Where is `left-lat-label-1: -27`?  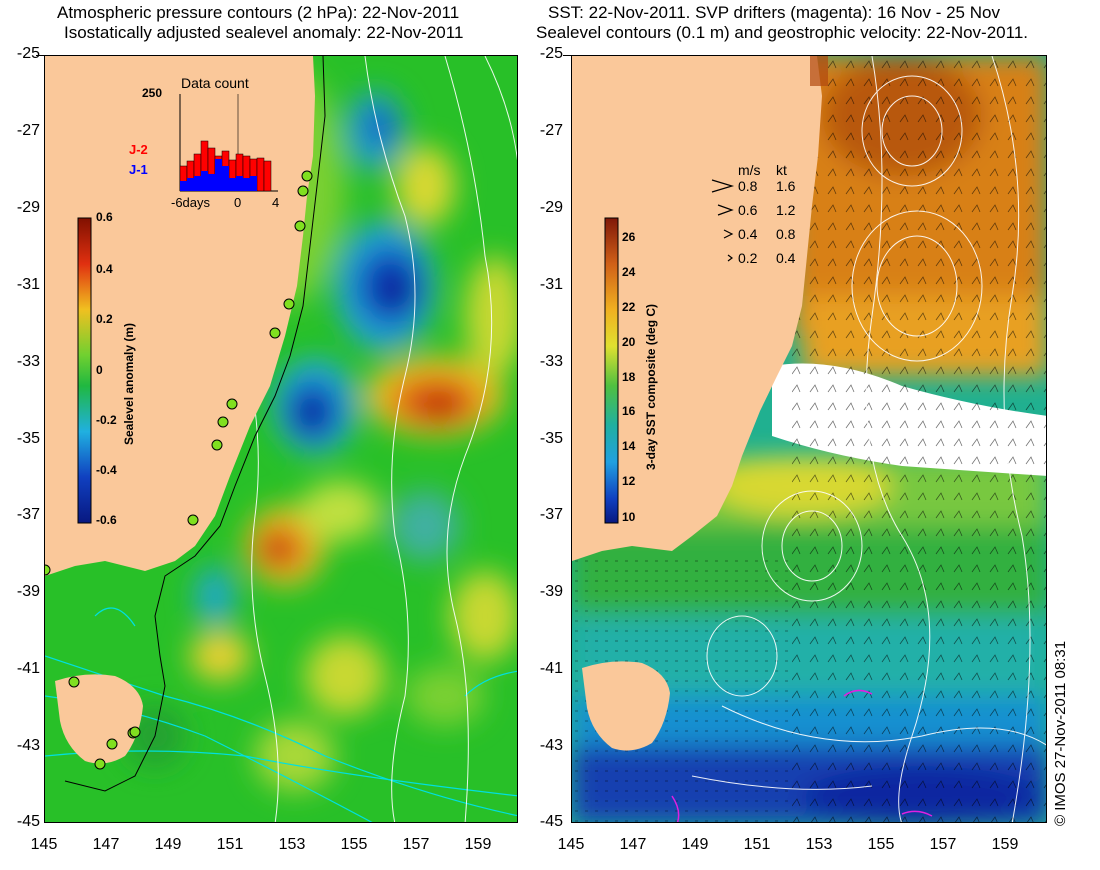
left-lat-label-1: -27 is located at coordinates (28, 130).